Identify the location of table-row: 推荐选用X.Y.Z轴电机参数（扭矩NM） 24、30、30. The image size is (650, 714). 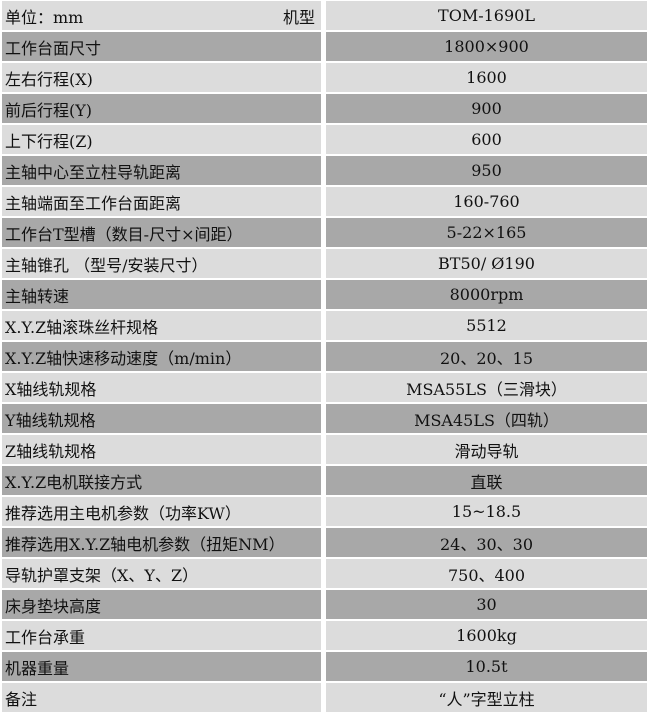
(325, 542).